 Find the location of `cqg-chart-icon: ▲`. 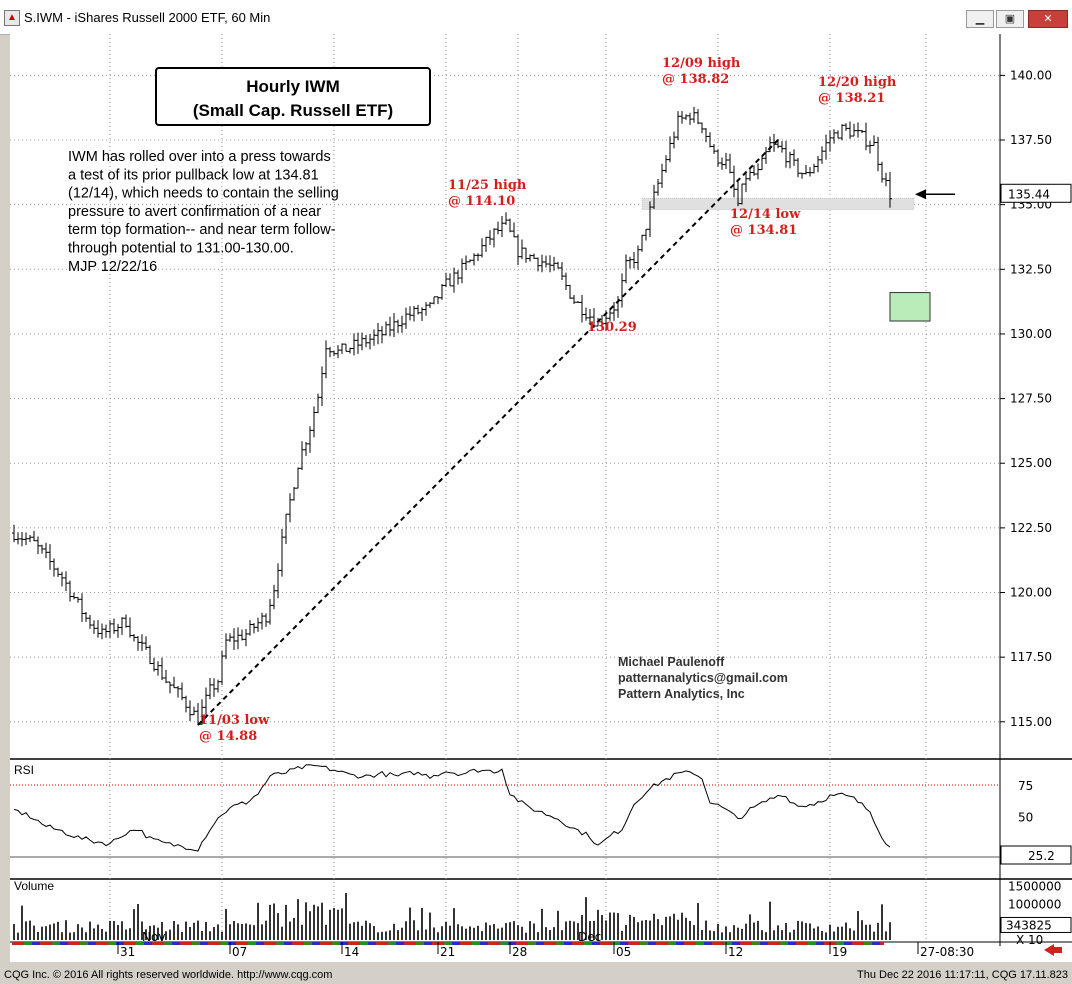

cqg-chart-icon: ▲ is located at coordinates (12, 18).